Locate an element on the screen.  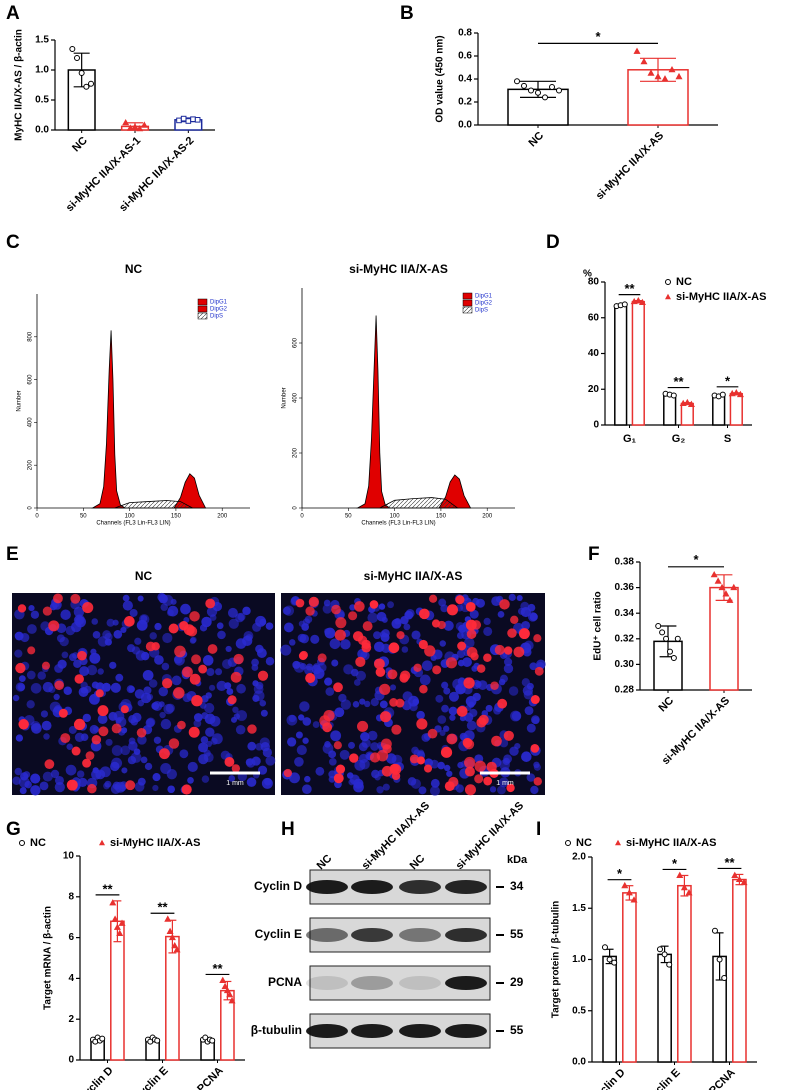
panel-letter: H is located at coordinates (288, 829).